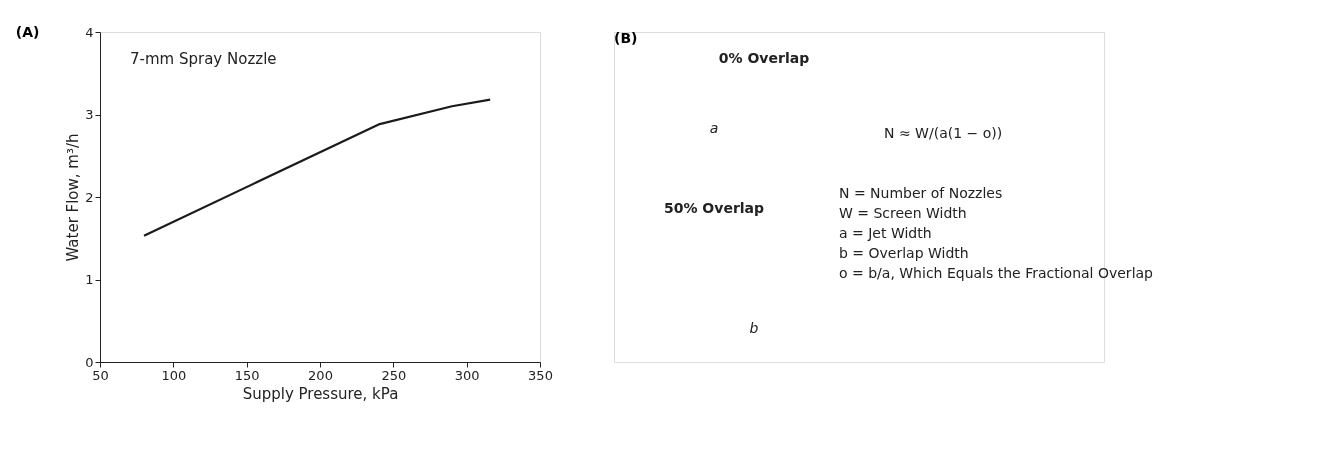  Describe the element at coordinates (100, 375) in the screenshot. I see `x-tick-label: 50` at that location.